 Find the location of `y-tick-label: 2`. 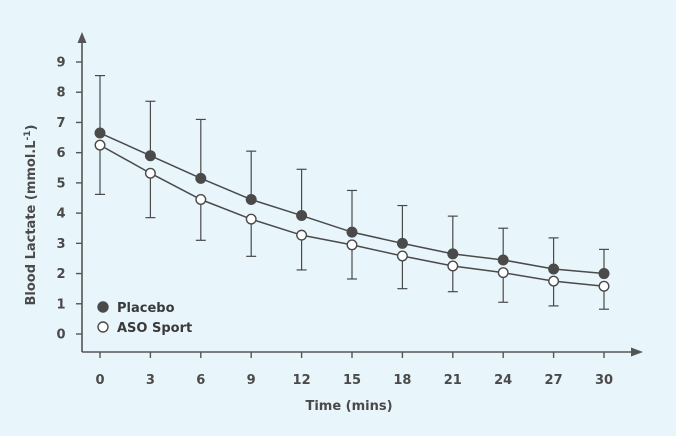

y-tick-label: 2 is located at coordinates (60, 274).